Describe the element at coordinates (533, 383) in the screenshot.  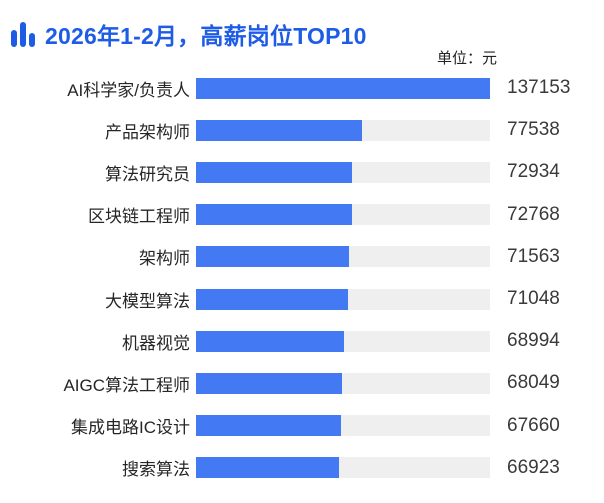
I see `bar-value: 68049` at that location.